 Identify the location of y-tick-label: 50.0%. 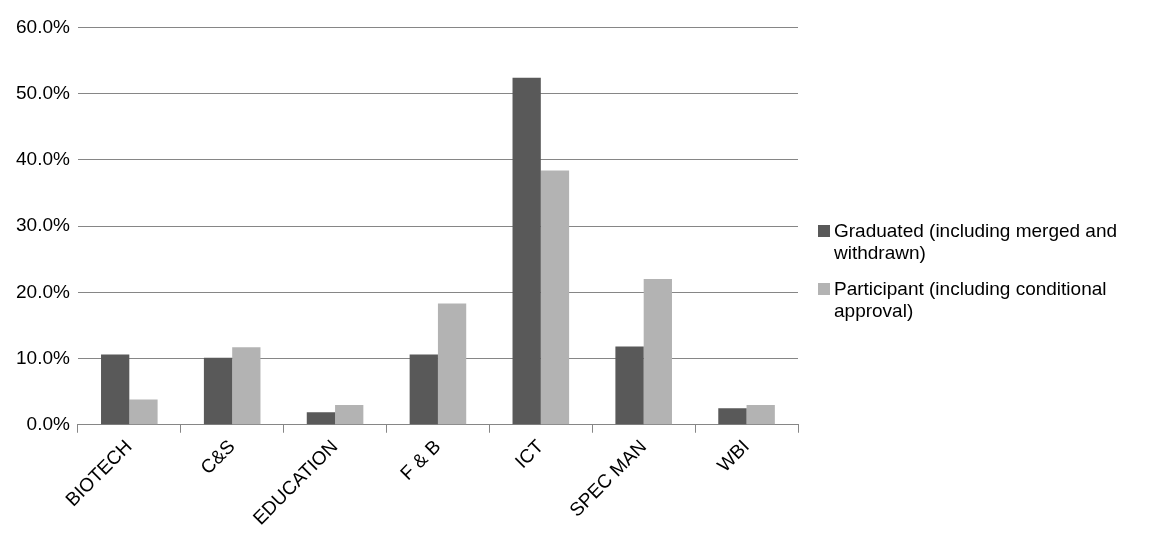
(43, 92).